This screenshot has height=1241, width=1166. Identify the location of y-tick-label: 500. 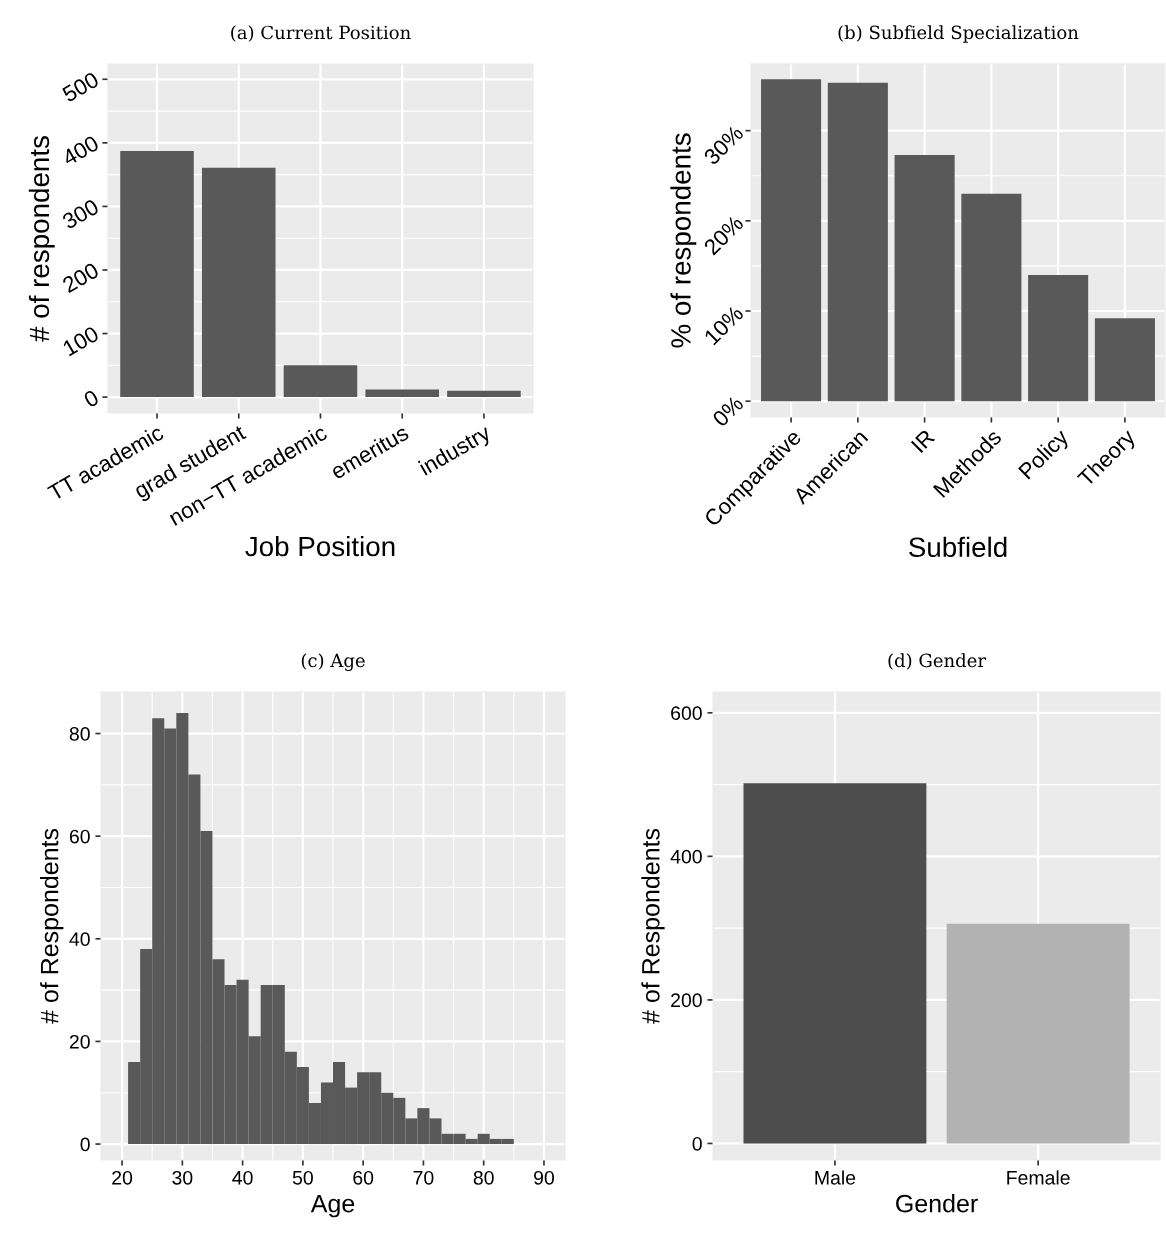
(80, 87).